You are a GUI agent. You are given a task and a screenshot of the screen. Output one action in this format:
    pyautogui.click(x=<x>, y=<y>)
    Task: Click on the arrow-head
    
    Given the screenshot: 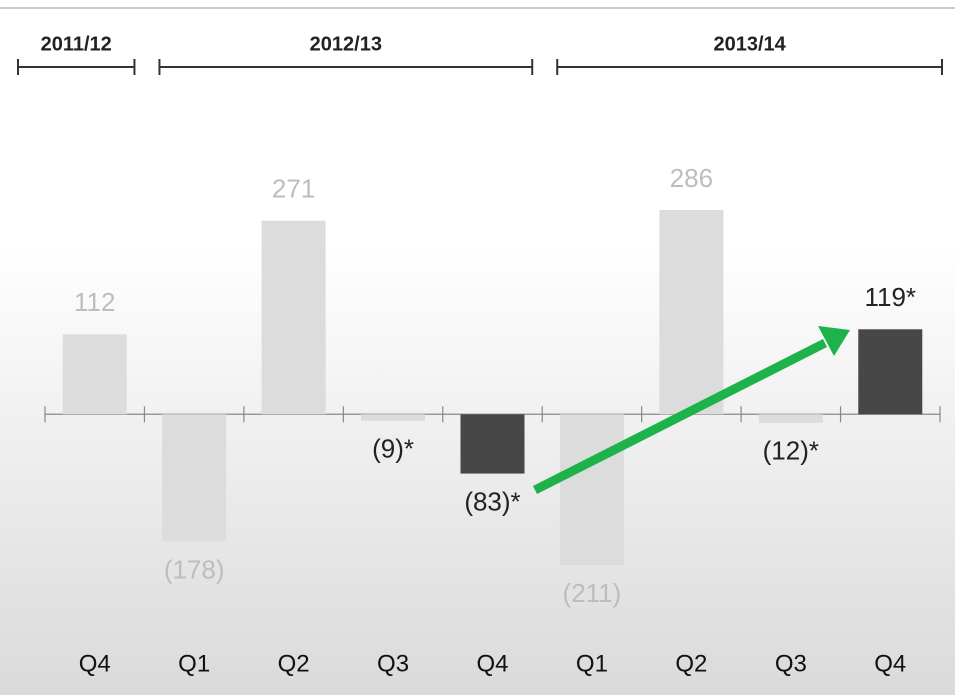 What is the action you would take?
    pyautogui.click(x=834, y=341)
    